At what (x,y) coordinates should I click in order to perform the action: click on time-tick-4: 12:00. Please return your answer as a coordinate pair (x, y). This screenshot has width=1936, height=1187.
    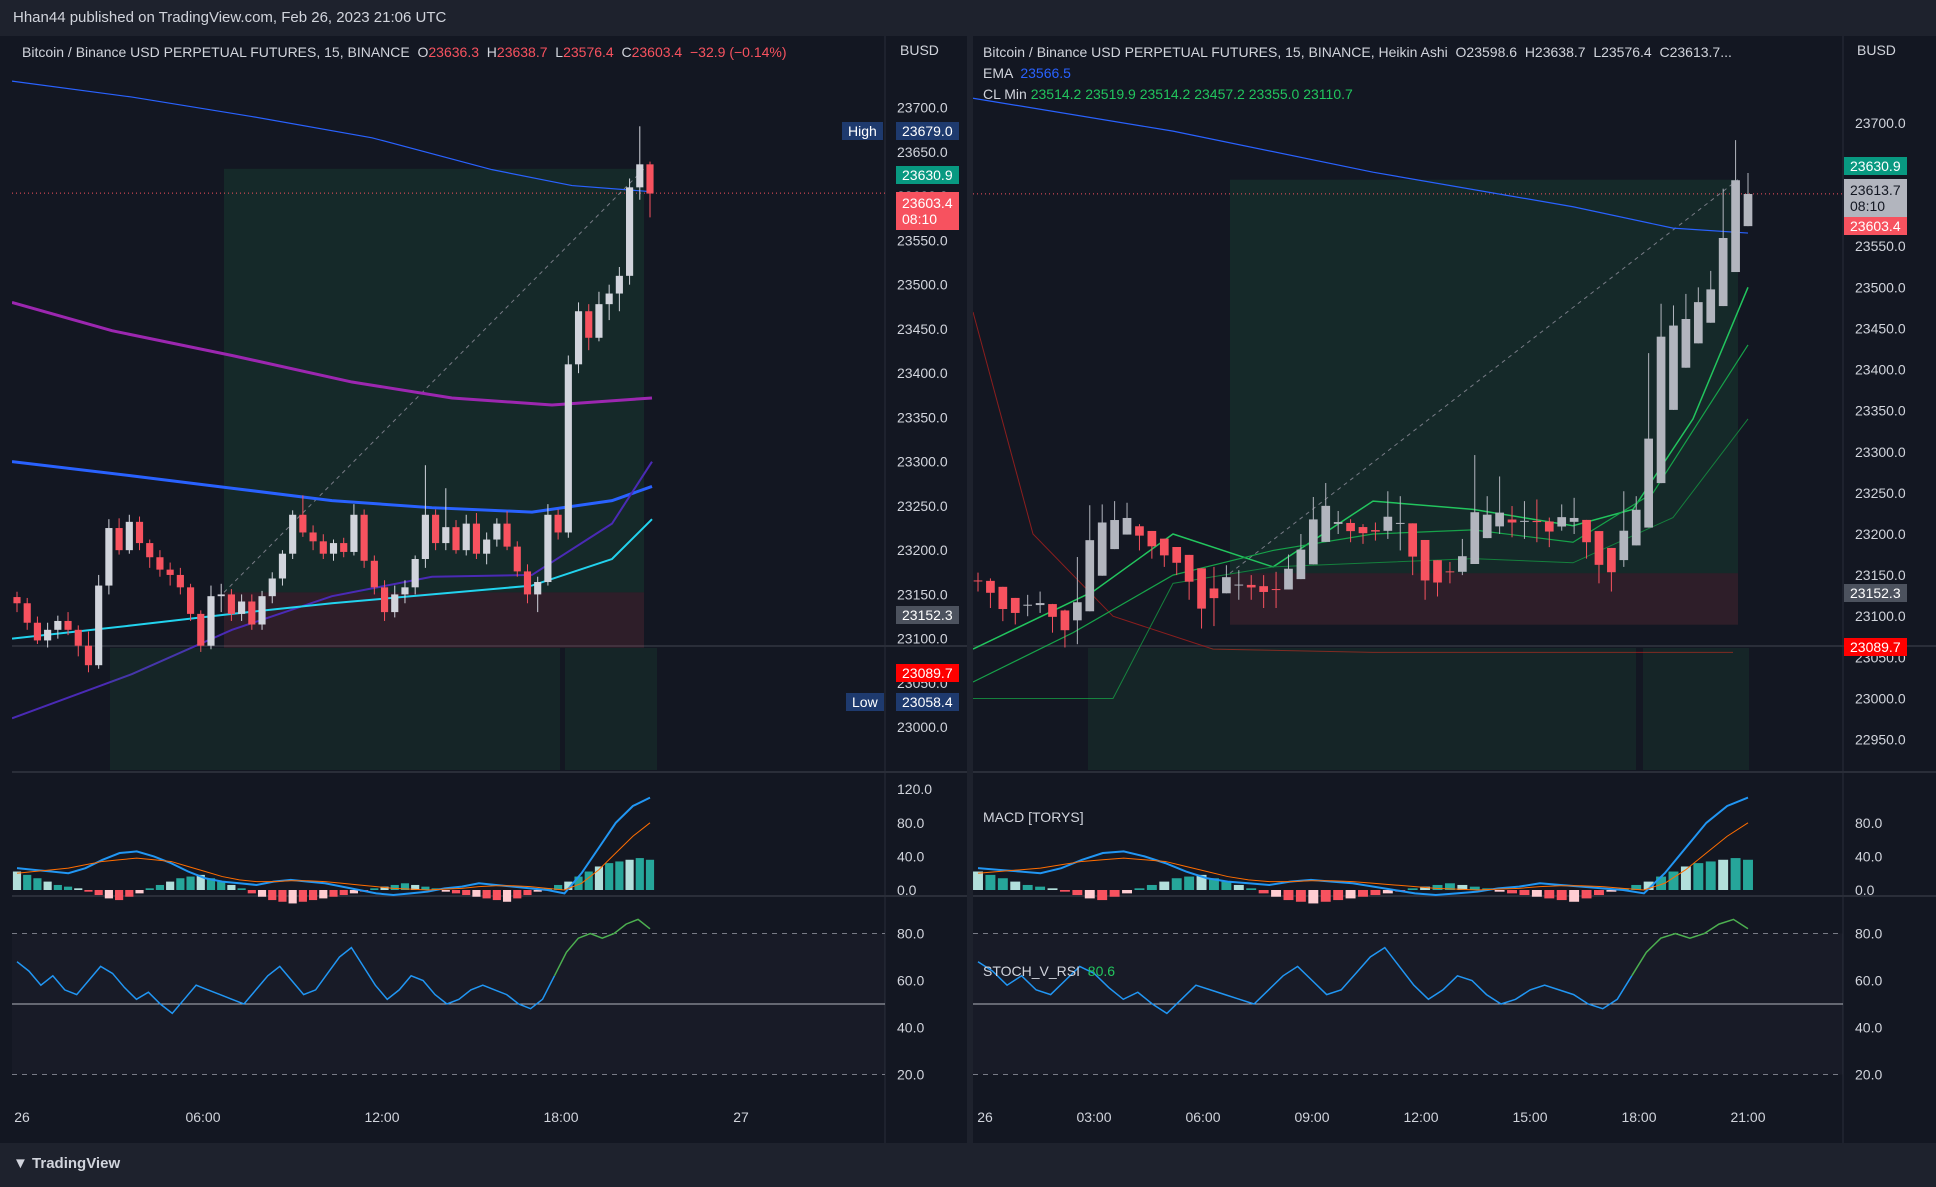
    Looking at the image, I should click on (1420, 1117).